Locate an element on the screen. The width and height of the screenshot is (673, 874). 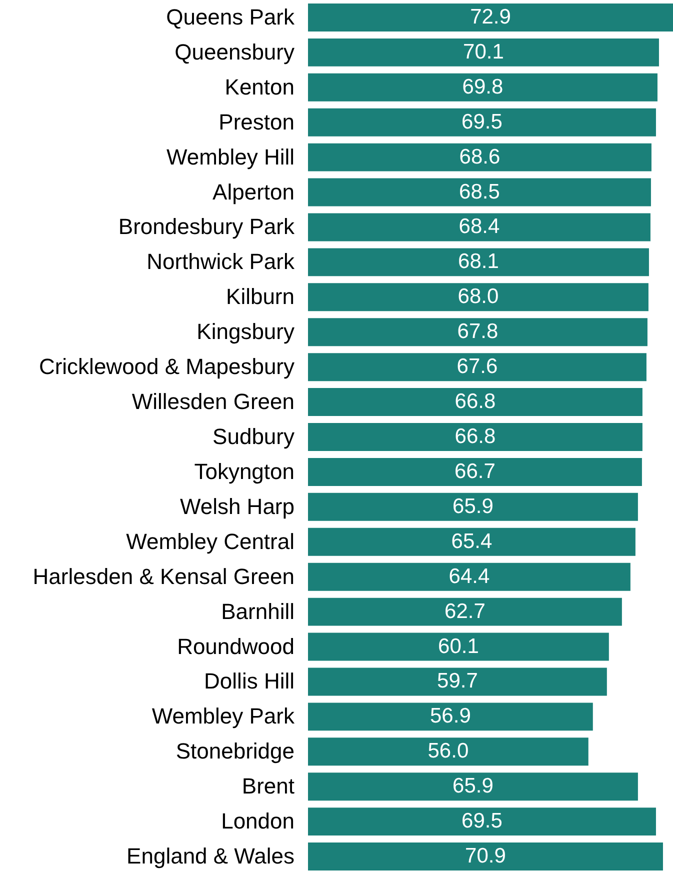
y-tick-label: Welsh Harp is located at coordinates (237, 506).